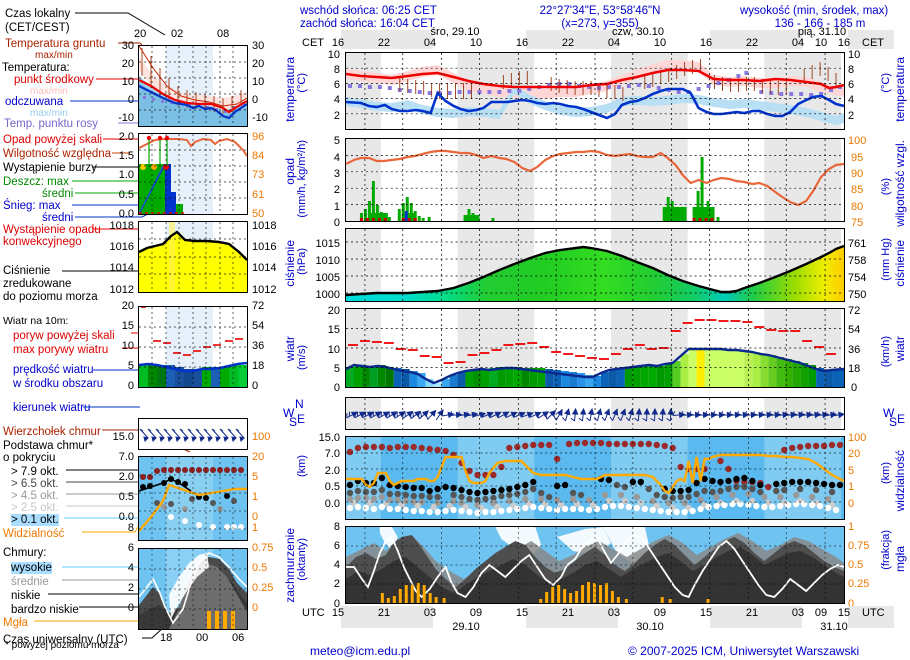  Describe the element at coordinates (255, 528) in the screenshot. I see `mini-frac-tick-0: 1` at that location.